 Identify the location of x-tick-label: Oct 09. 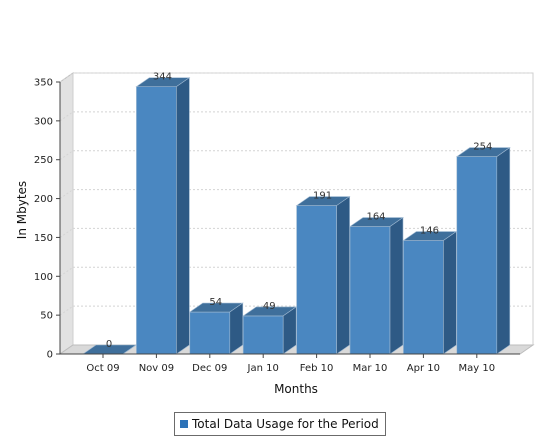
(102, 368).